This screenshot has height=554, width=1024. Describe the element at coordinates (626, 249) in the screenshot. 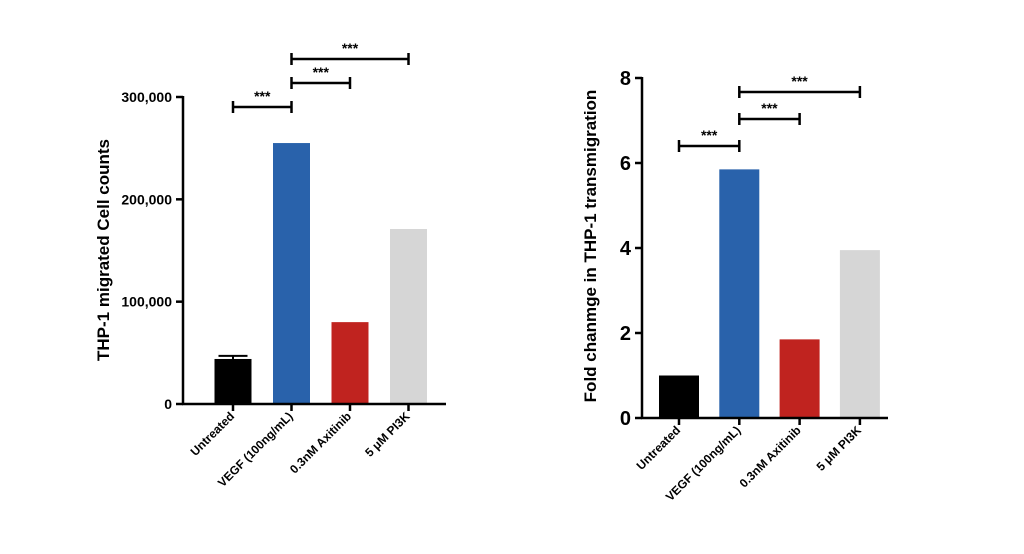

I see `y-tick-label-2: 4` at that location.